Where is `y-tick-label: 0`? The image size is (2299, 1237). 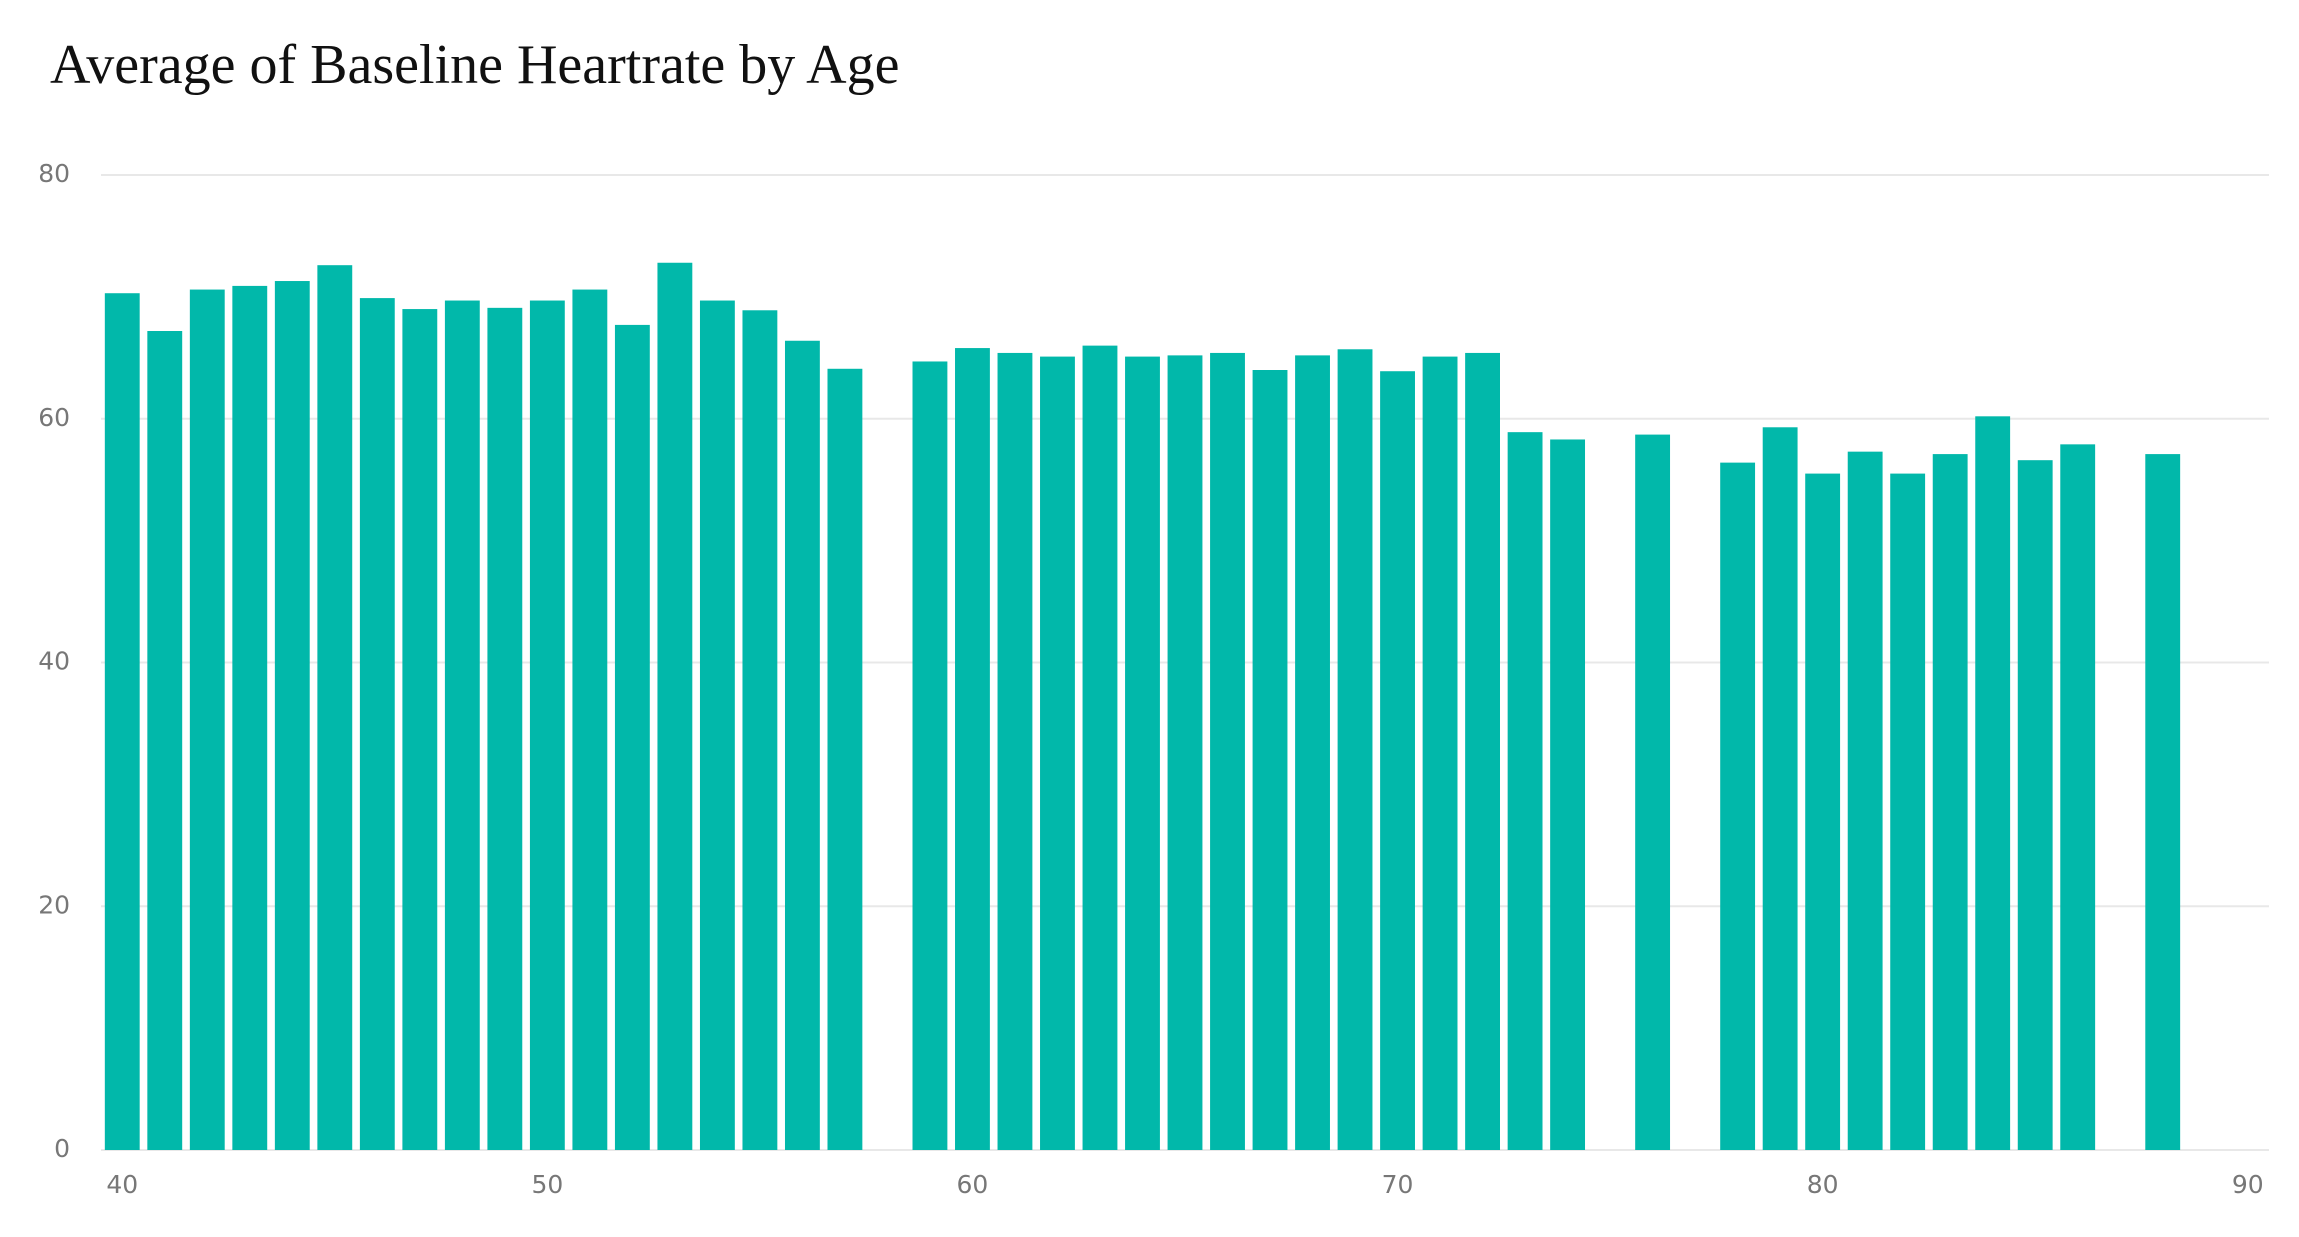
y-tick-label: 0 is located at coordinates (62, 1148).